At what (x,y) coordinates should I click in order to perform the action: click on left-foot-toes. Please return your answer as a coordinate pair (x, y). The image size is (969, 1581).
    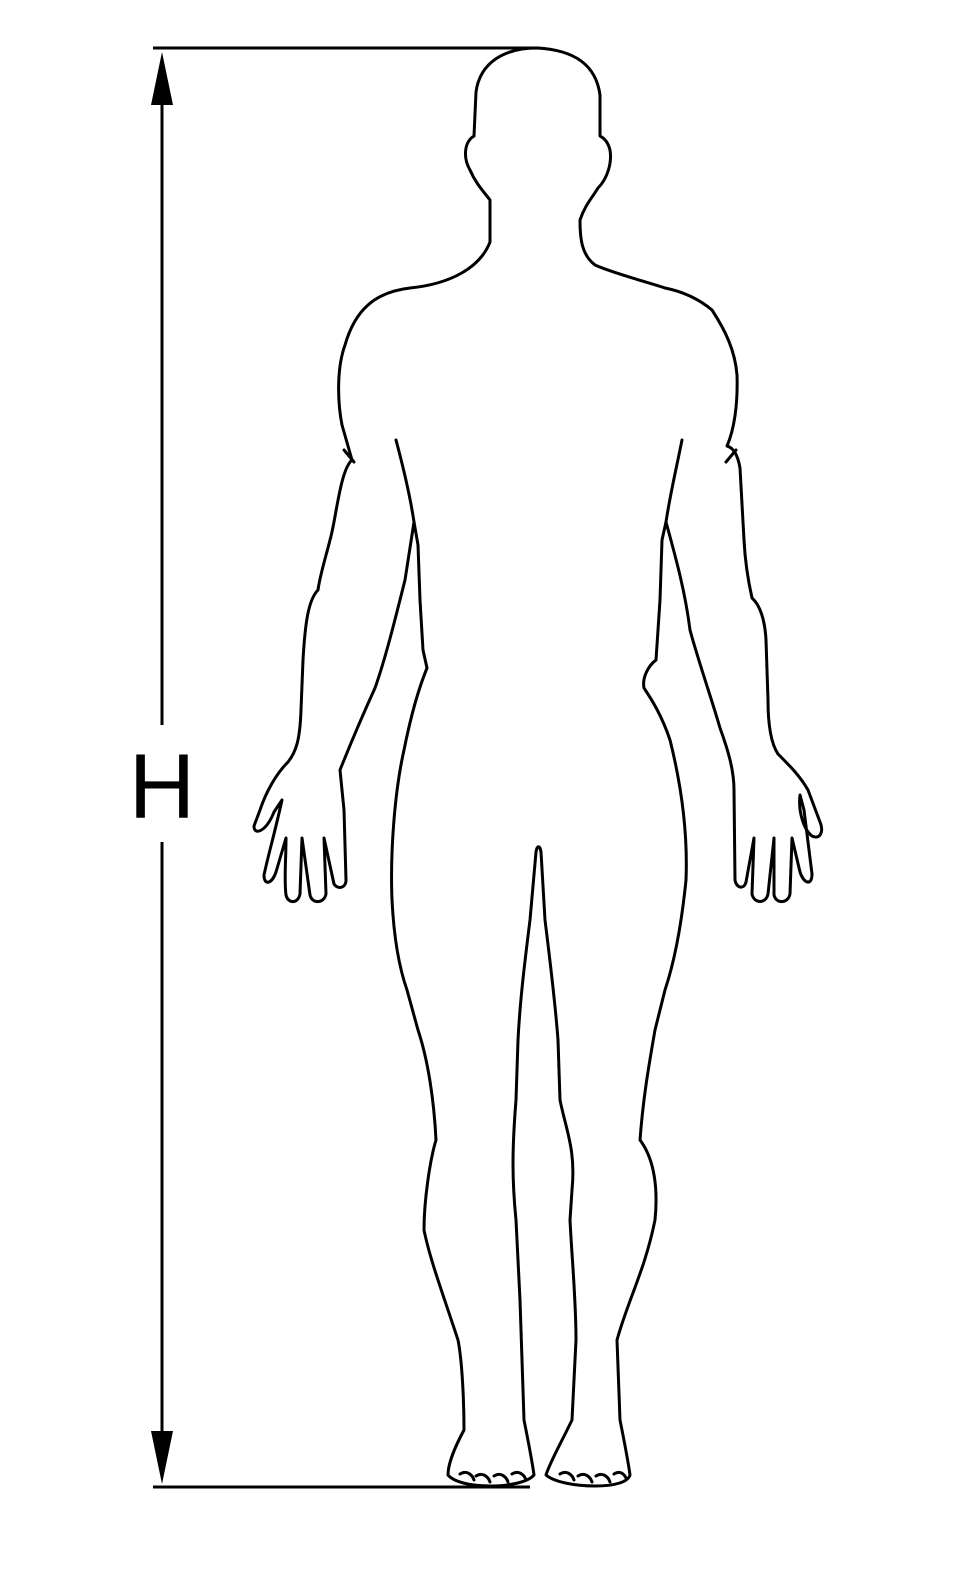
    Looking at the image, I should click on (493, 1477).